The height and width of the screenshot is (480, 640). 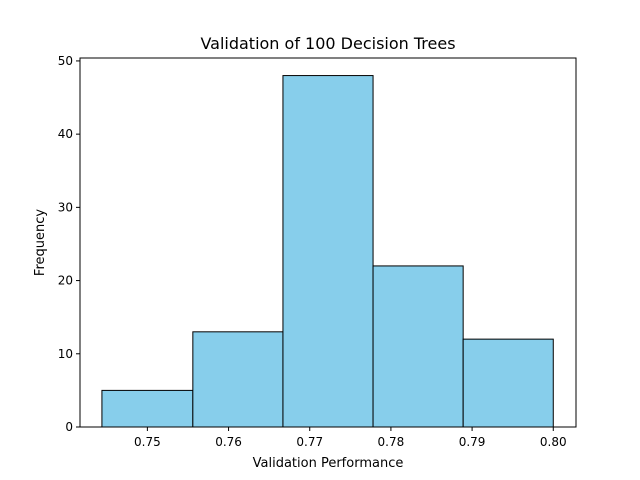 What do you see at coordinates (472, 442) in the screenshot?
I see `x-tick-label-5: 0.79` at bounding box center [472, 442].